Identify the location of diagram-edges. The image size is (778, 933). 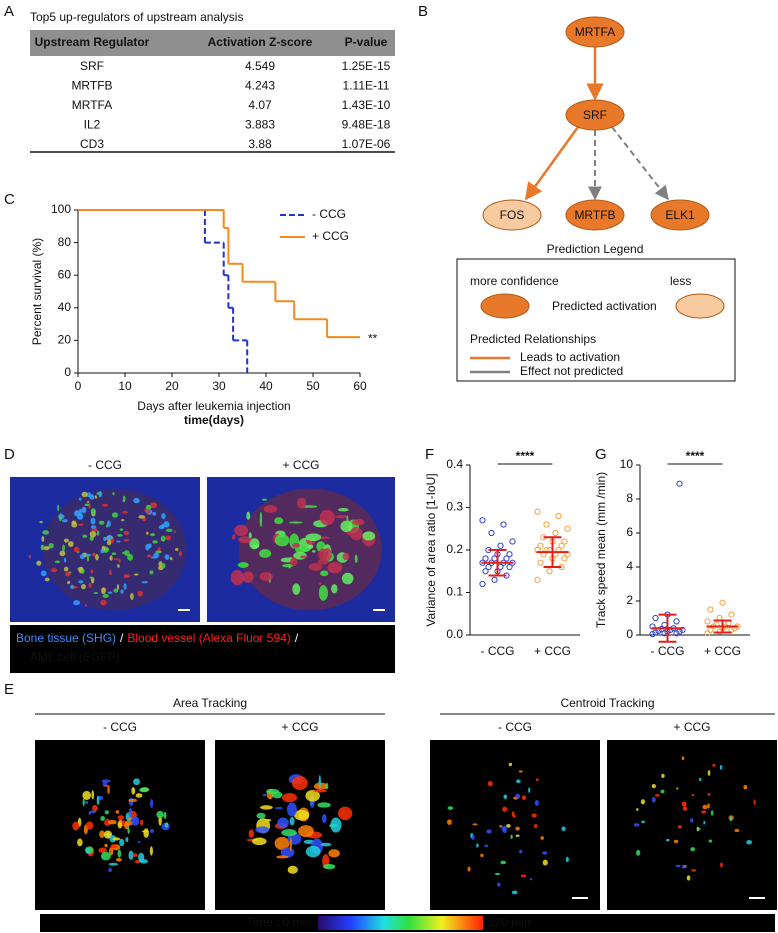
(596, 214).